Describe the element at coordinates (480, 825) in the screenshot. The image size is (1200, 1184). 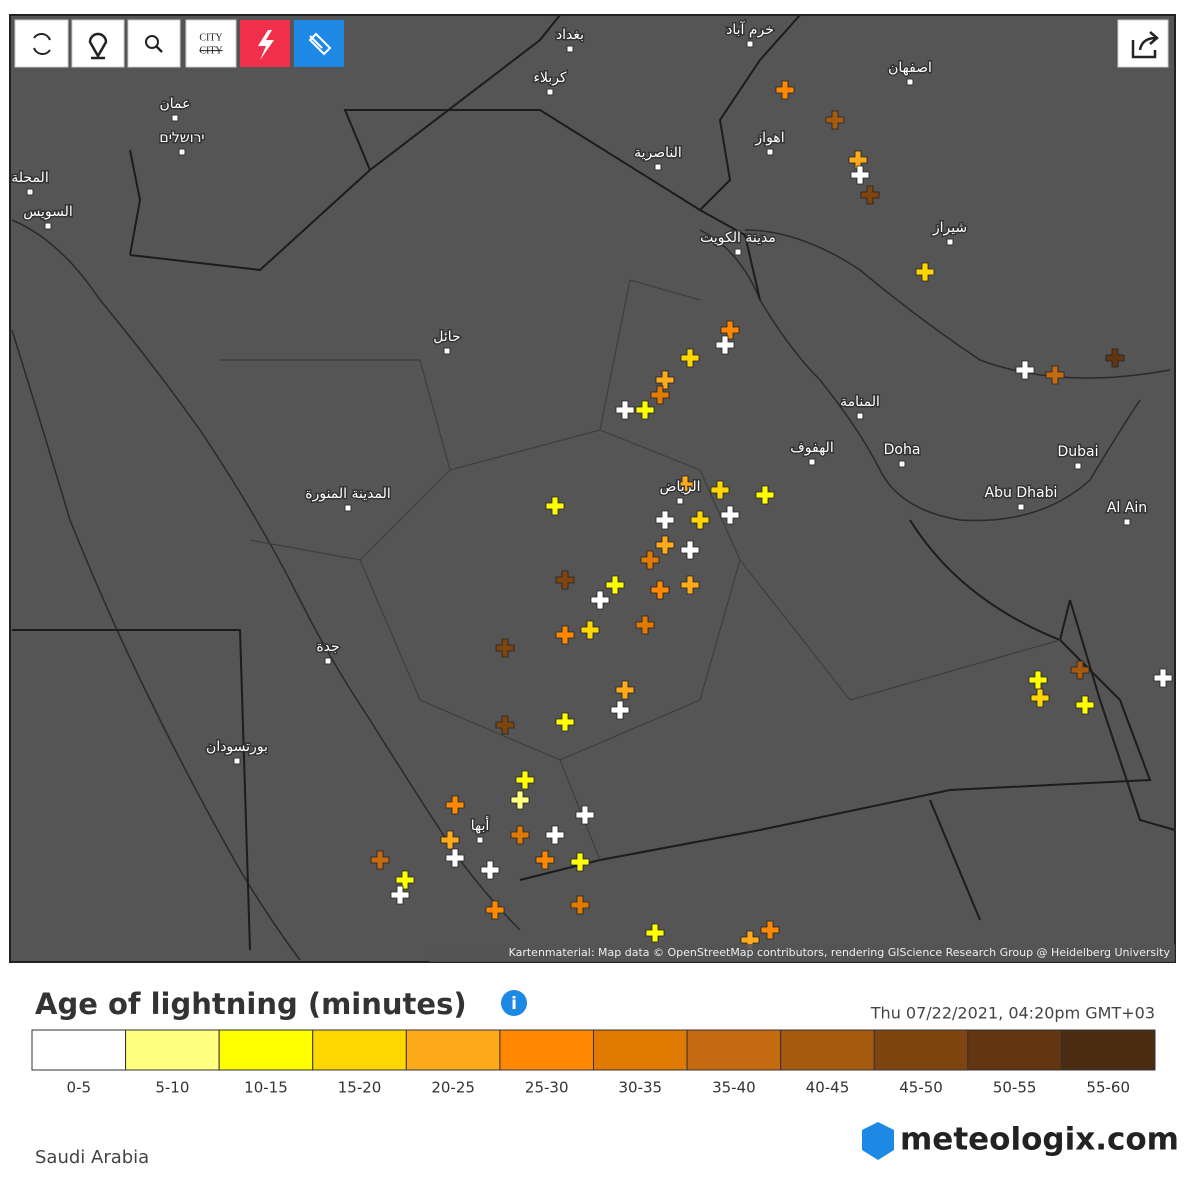
I see `city-label: أبها` at that location.